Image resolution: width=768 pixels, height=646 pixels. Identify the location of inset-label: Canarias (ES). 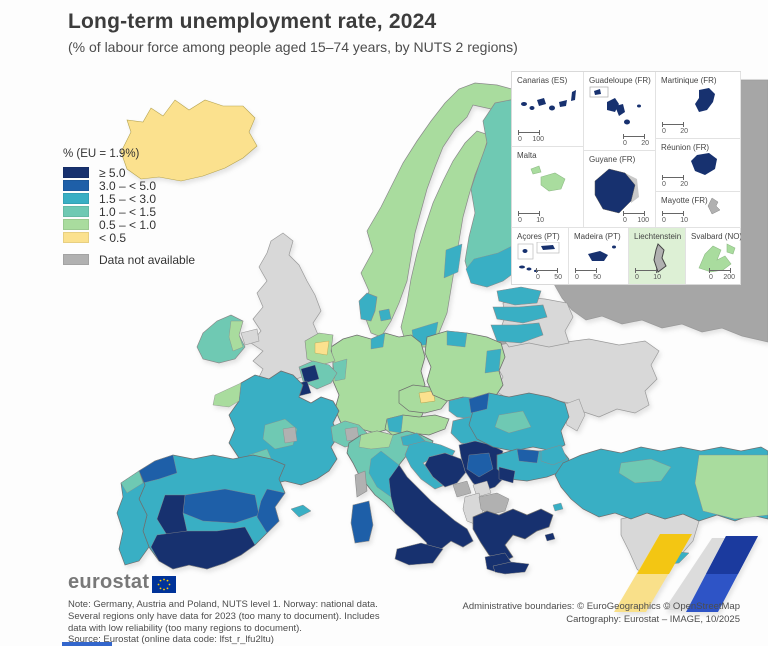
(542, 80).